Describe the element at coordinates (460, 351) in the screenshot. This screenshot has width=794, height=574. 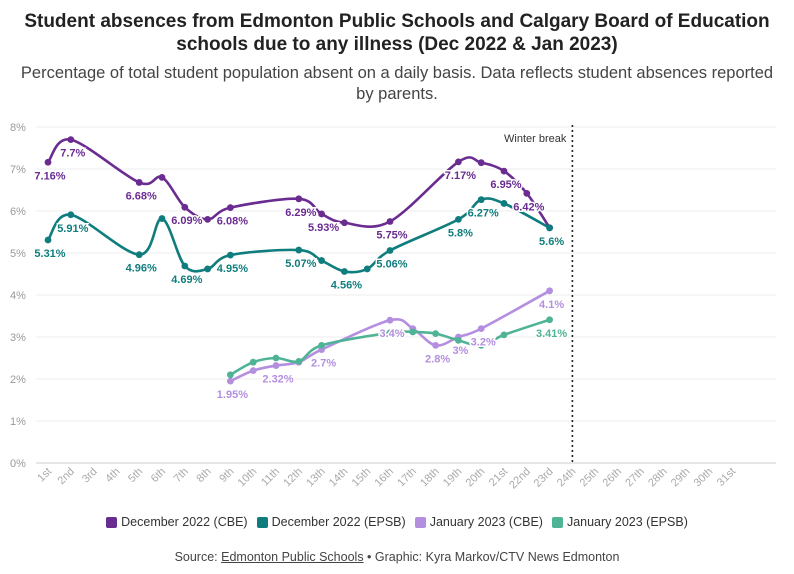
I see `data-label: 3%` at that location.